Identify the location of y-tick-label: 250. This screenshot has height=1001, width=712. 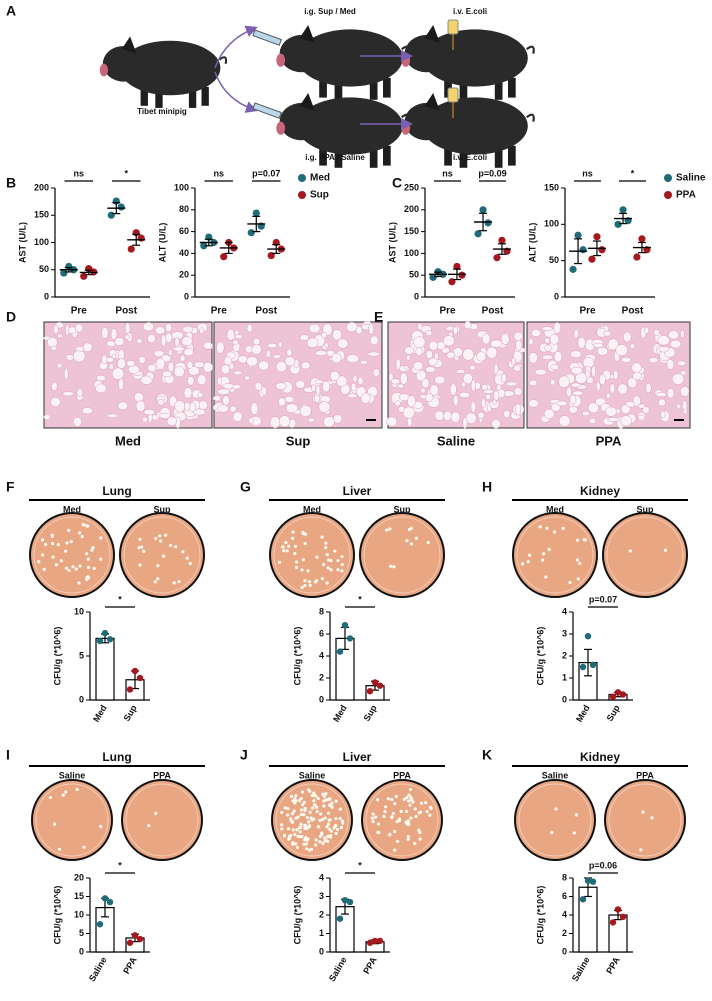
(411, 187).